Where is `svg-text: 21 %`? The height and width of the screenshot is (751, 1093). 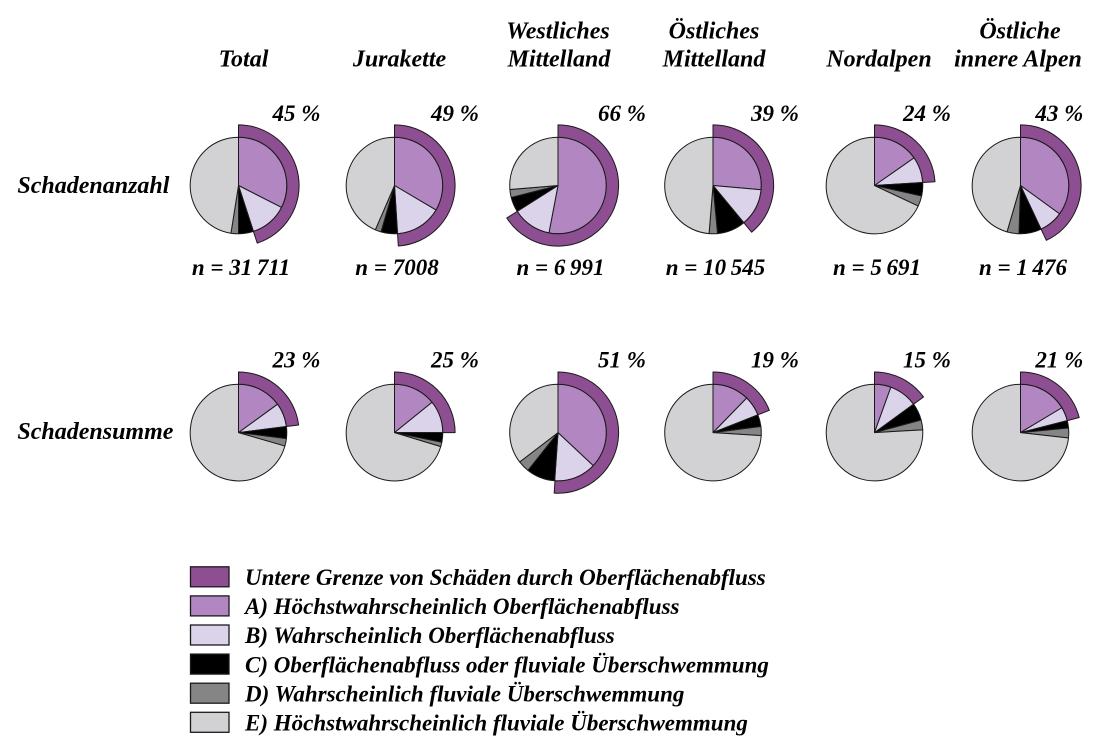
svg-text: 21 % is located at coordinates (1058, 360).